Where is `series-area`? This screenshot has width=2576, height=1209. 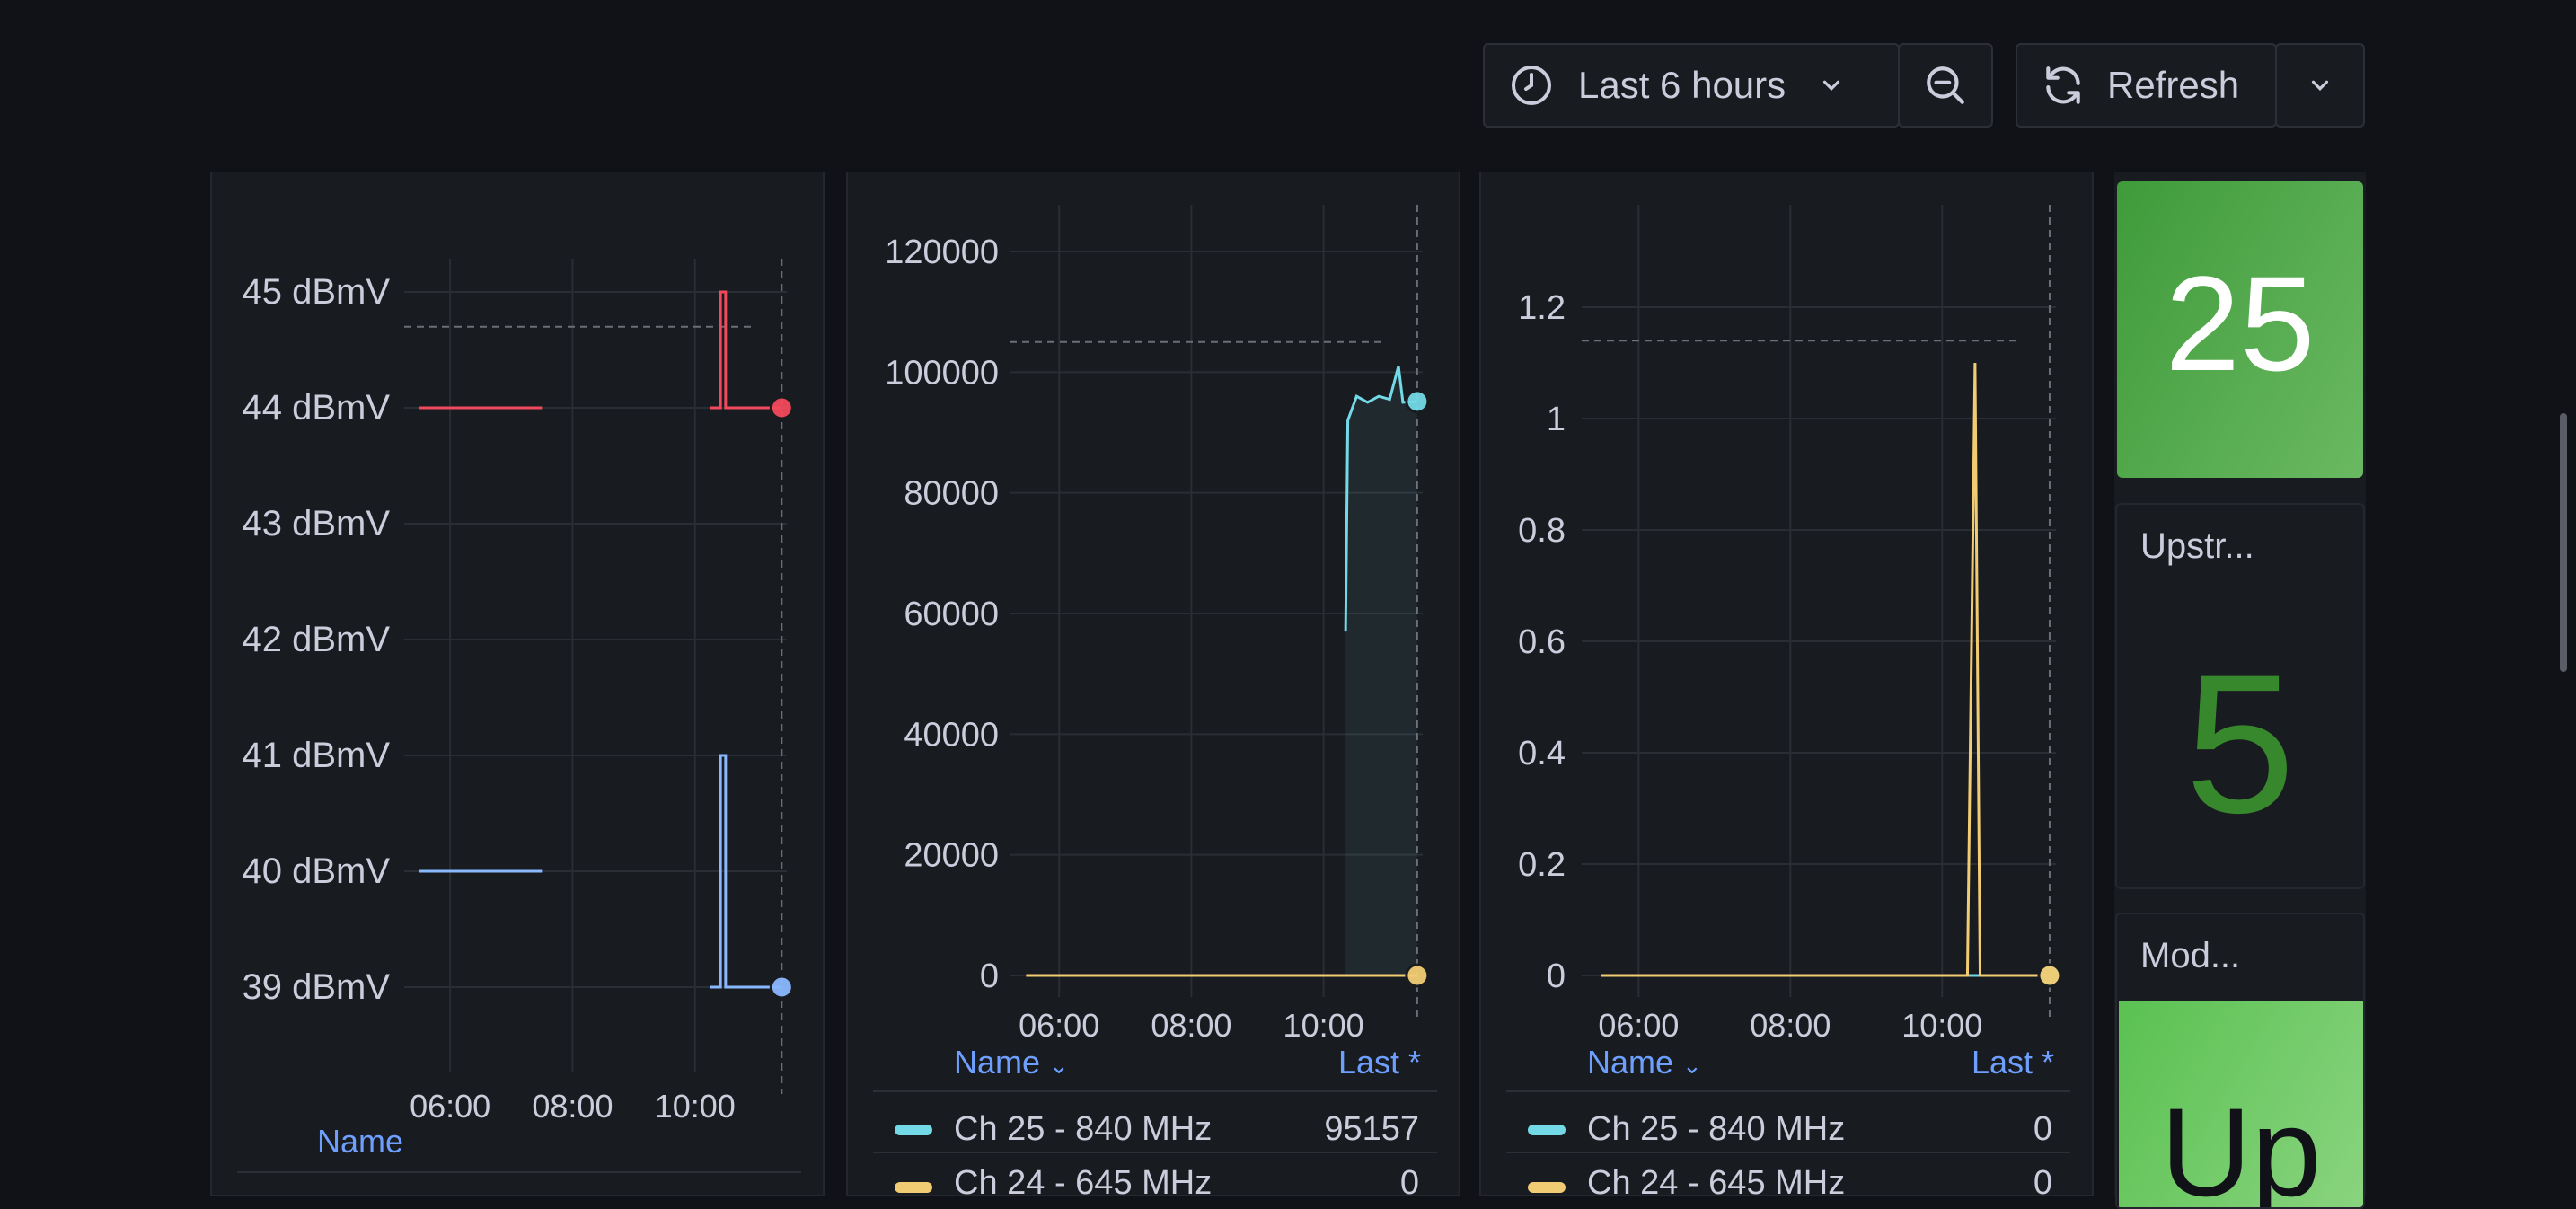
series-area is located at coordinates (1381, 671).